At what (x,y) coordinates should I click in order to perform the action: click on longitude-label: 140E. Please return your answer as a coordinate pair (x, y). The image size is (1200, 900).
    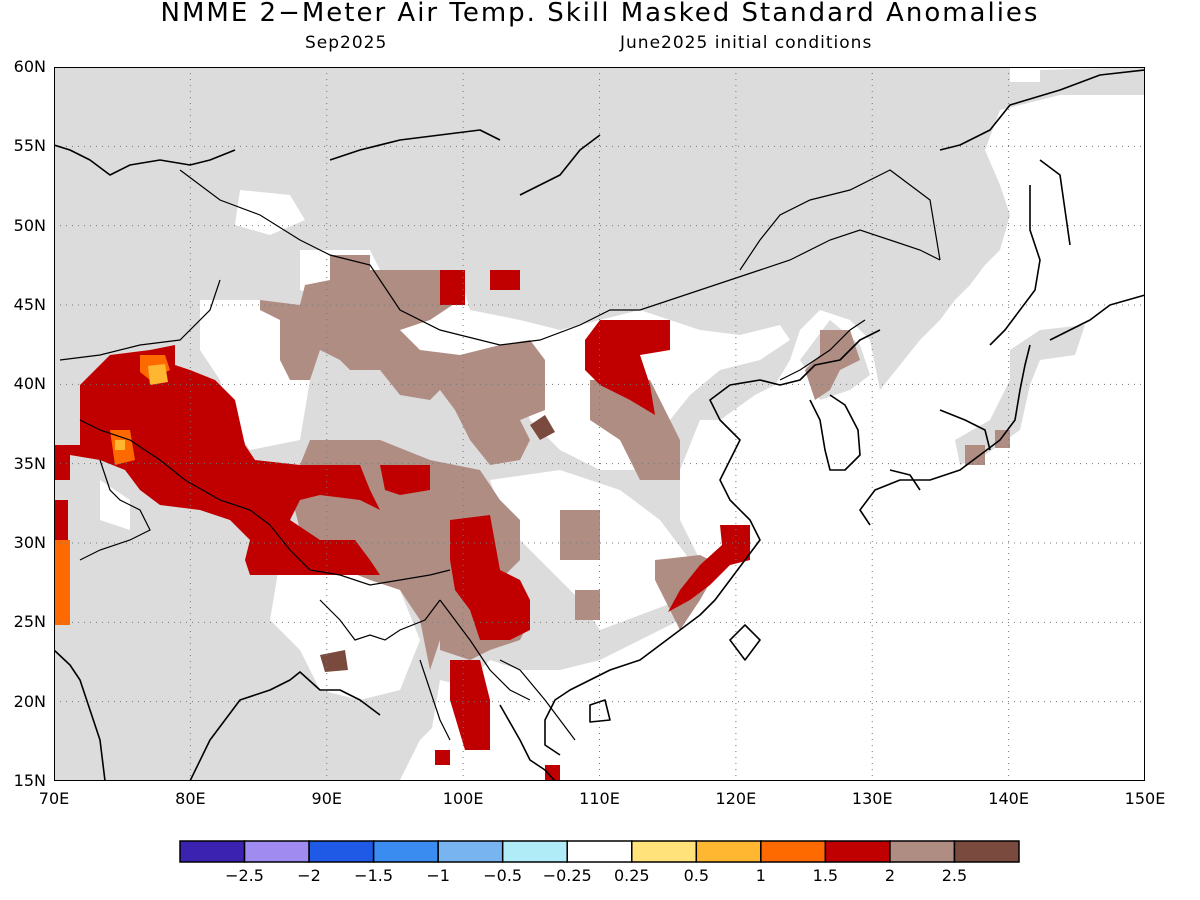
    Looking at the image, I should click on (1008, 798).